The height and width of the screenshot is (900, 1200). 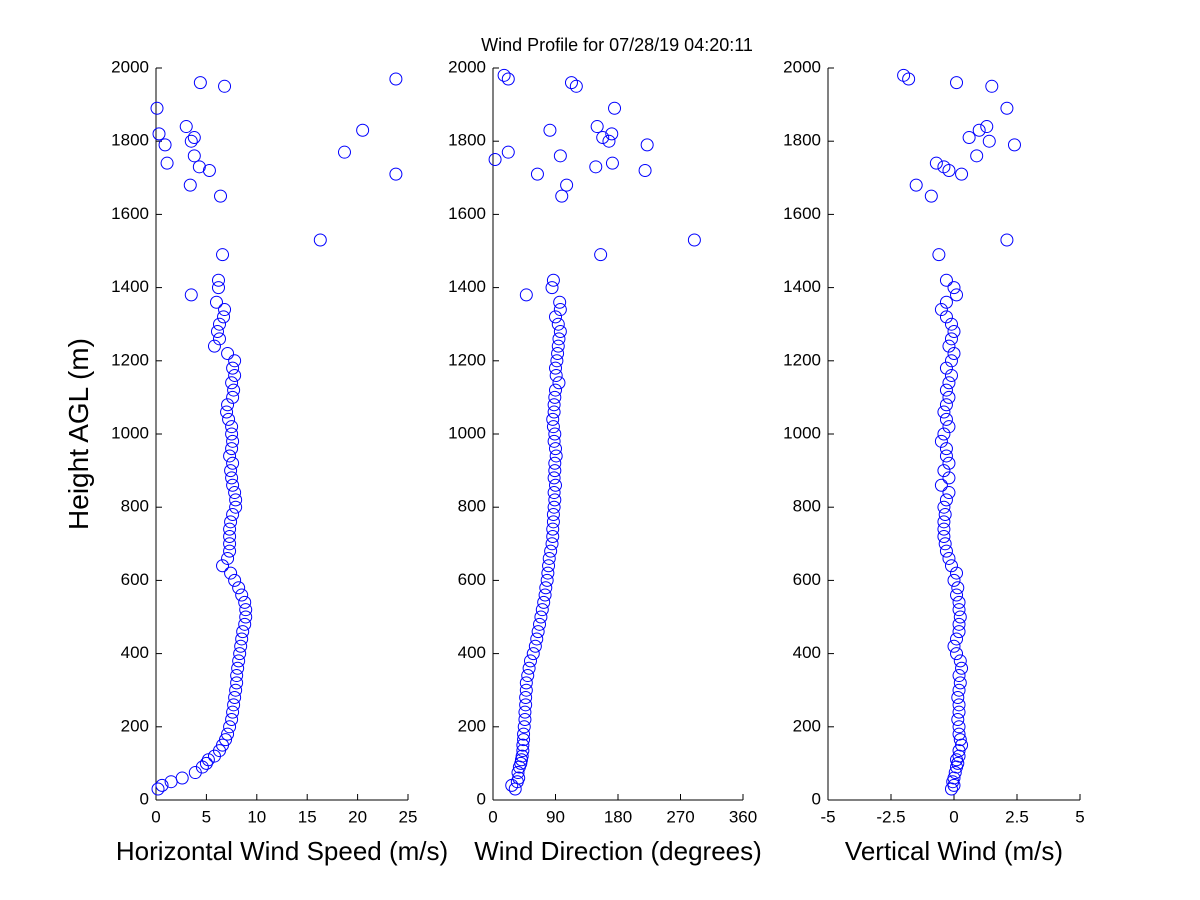 What do you see at coordinates (555, 816) in the screenshot?
I see `x-tick-label: 90` at bounding box center [555, 816].